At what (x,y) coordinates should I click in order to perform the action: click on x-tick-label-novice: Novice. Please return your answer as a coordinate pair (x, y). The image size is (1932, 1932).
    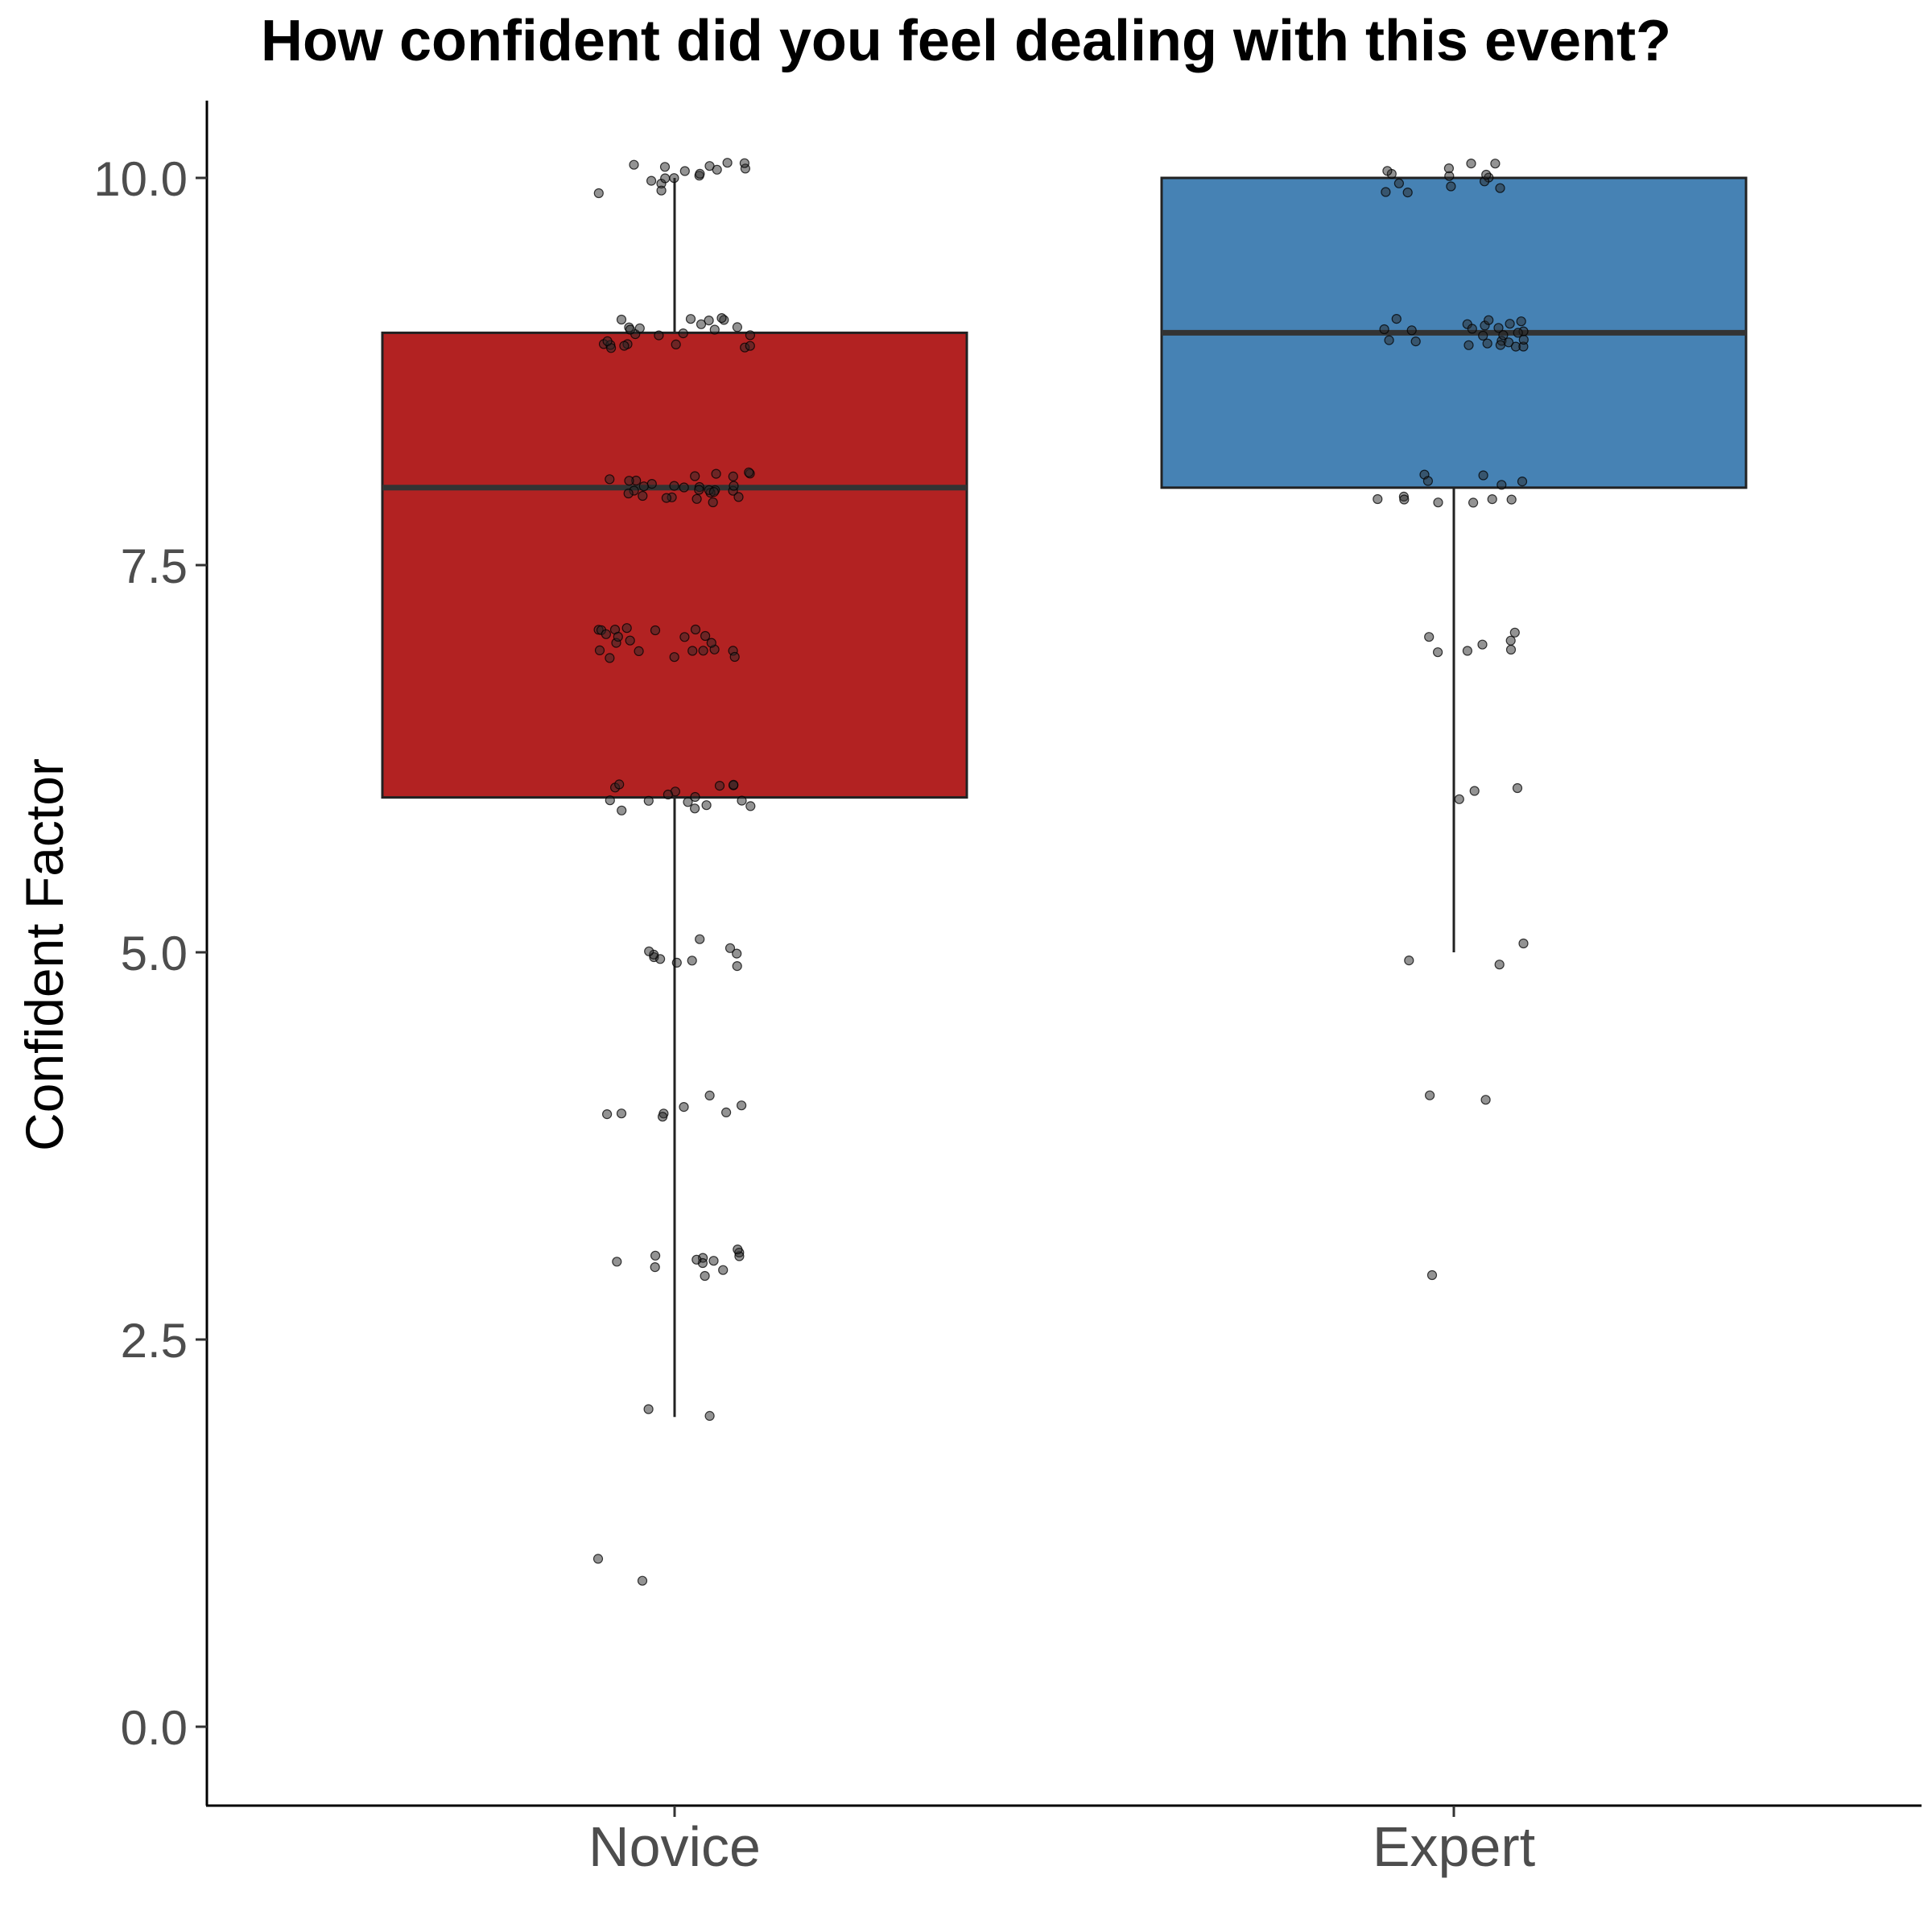
    Looking at the image, I should click on (674, 1847).